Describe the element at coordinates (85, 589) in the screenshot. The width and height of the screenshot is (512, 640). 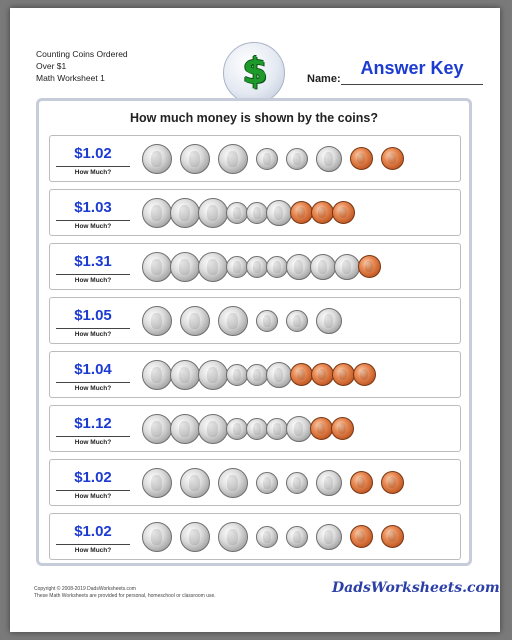
I see `copyright-text: Copyright © 2008-2019 DadsWorksheets.com` at that location.